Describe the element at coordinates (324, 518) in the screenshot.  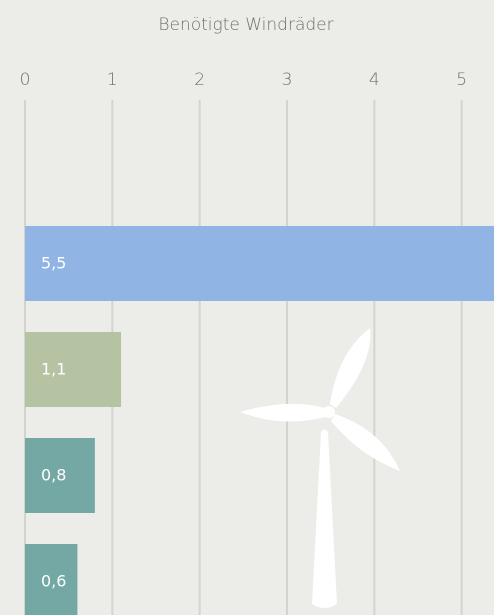
I see `turbine-tower` at that location.